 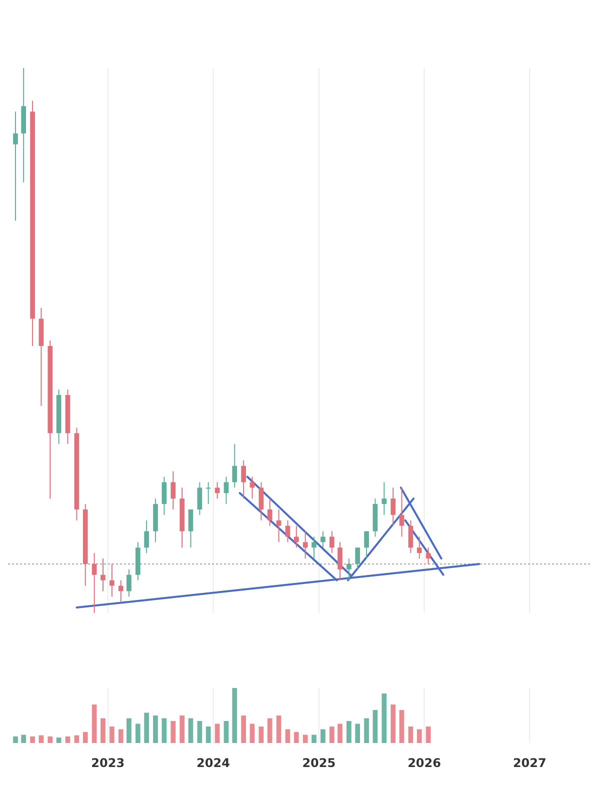 What do you see at coordinates (108, 763) in the screenshot?
I see `x-tick-label: 2023` at bounding box center [108, 763].